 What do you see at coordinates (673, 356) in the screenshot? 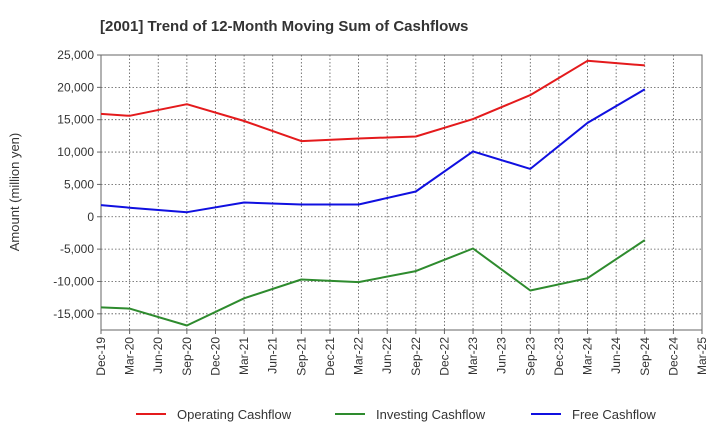
I see `x-tick-label: Dec-24` at bounding box center [673, 356].